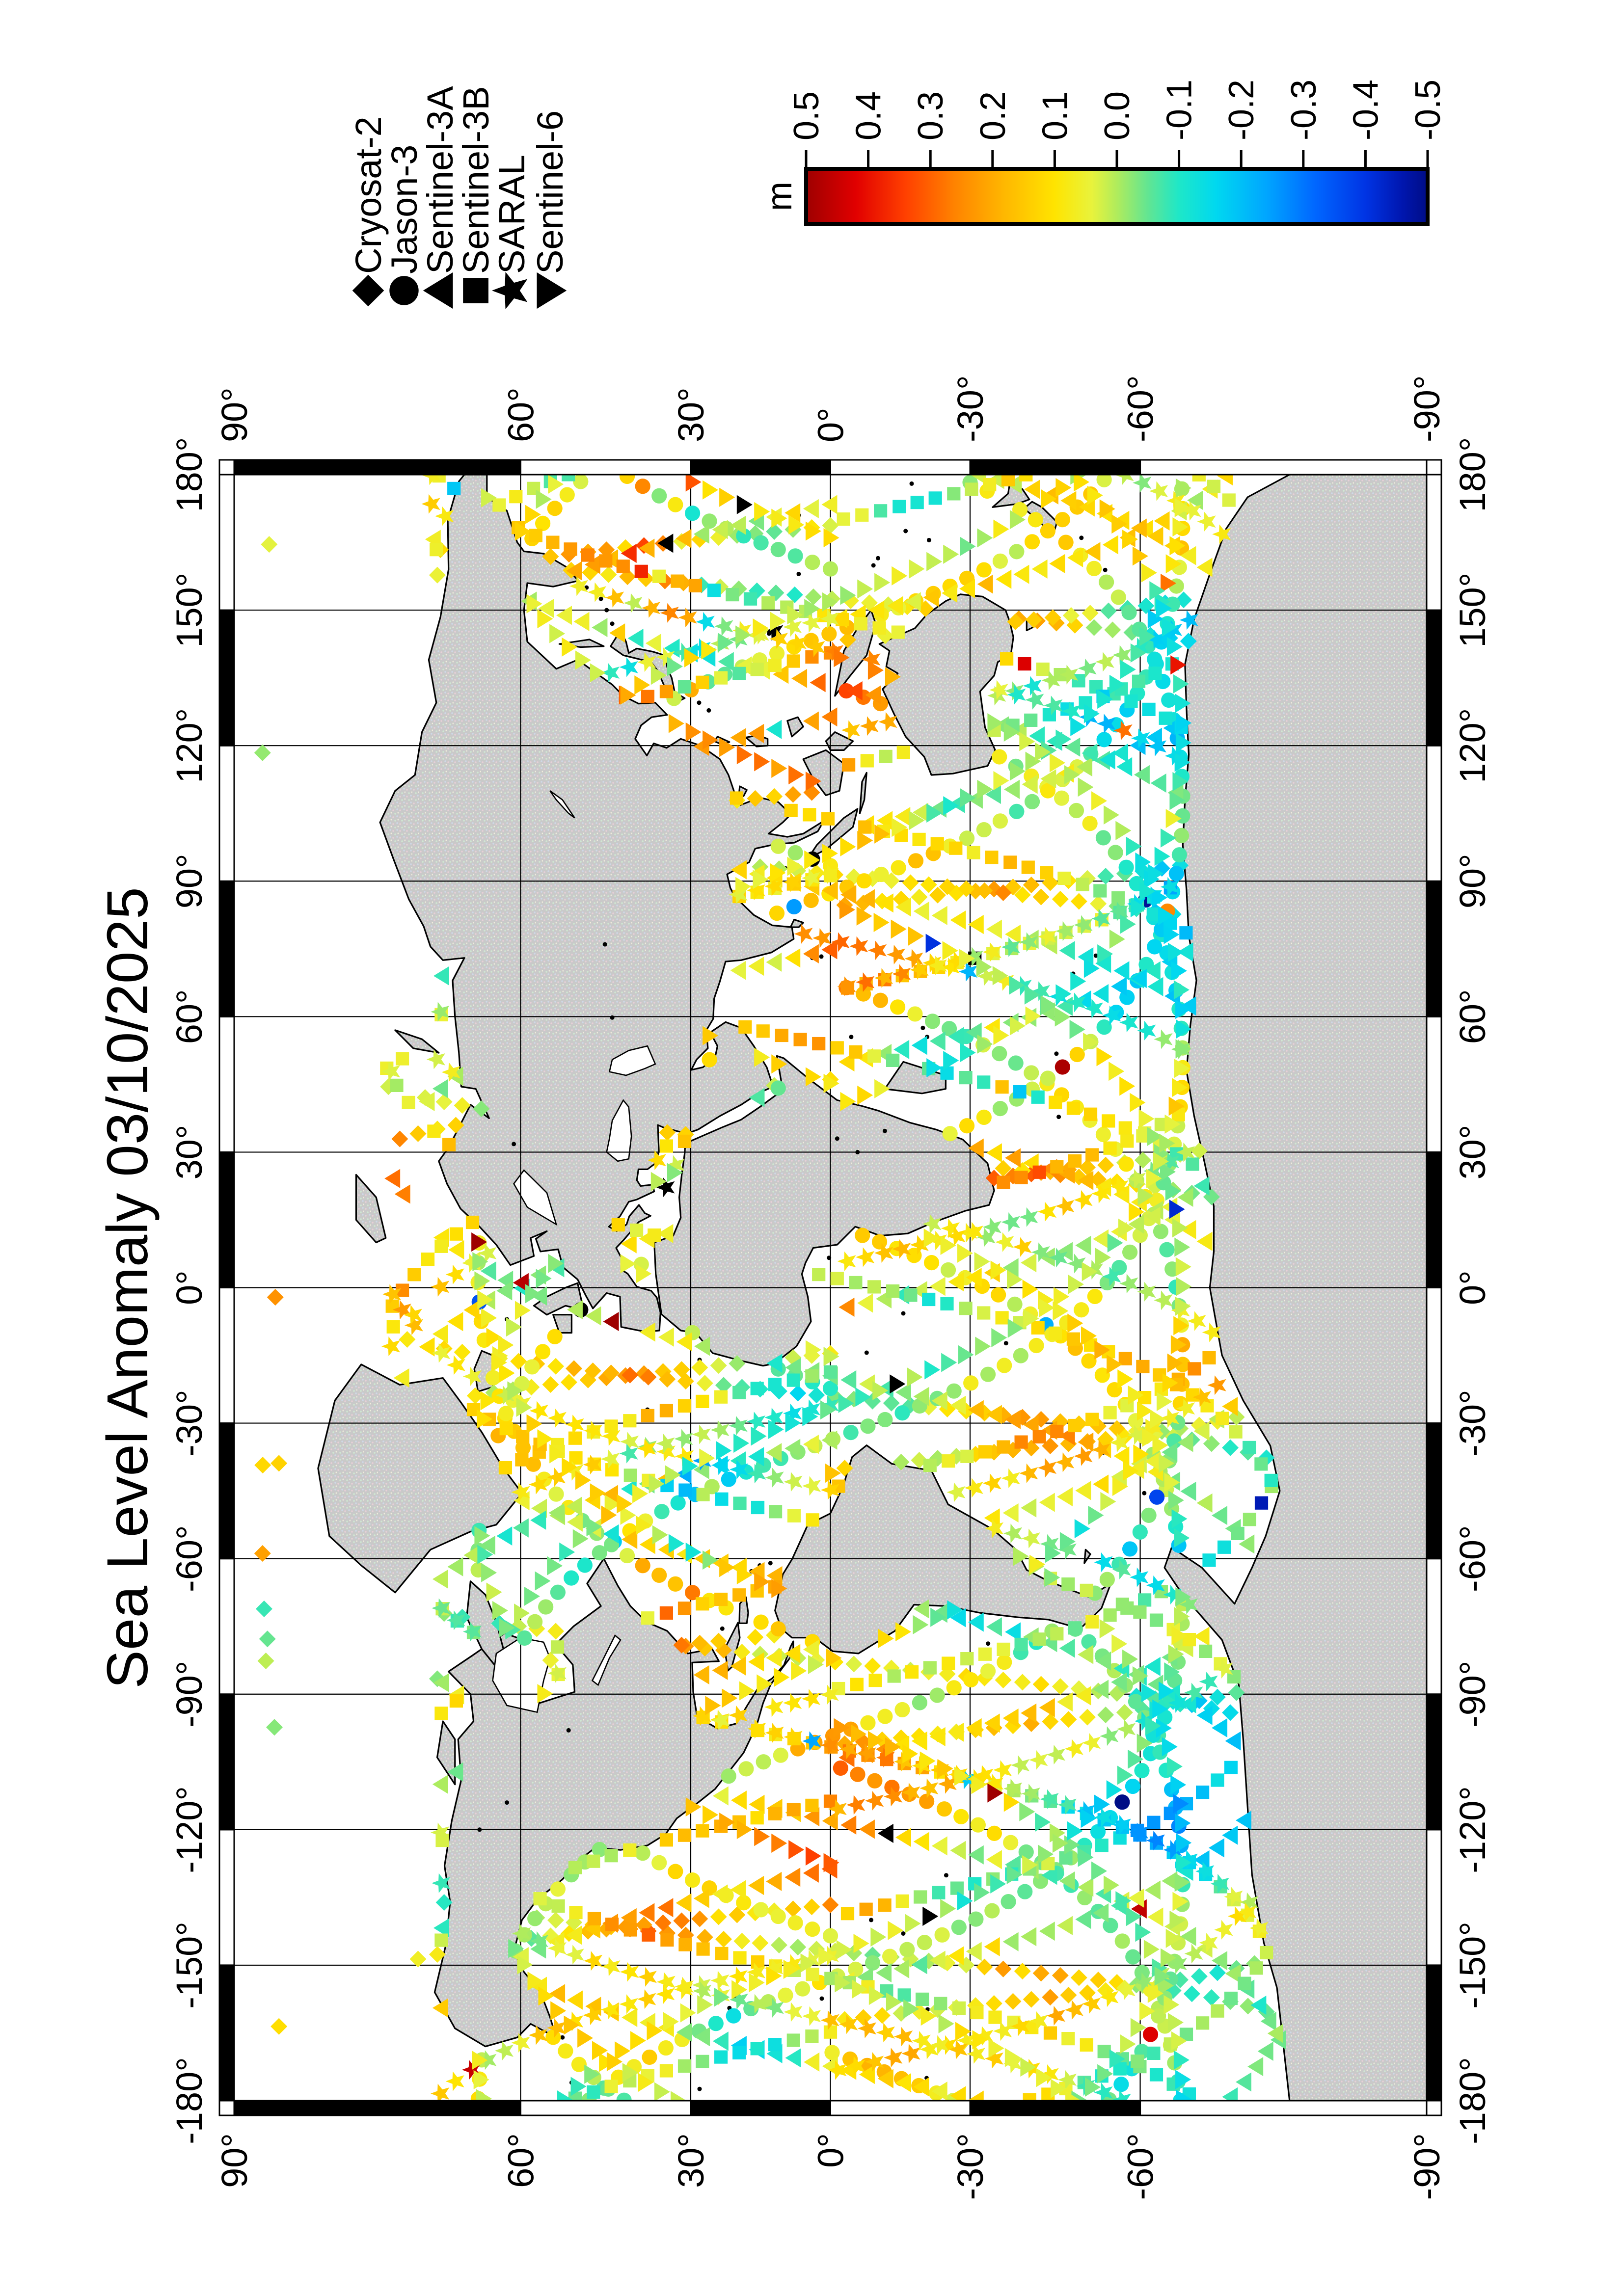 The image size is (1623, 2296). I want to click on legend-row-SARAL: SARAL, so click(511, 232).